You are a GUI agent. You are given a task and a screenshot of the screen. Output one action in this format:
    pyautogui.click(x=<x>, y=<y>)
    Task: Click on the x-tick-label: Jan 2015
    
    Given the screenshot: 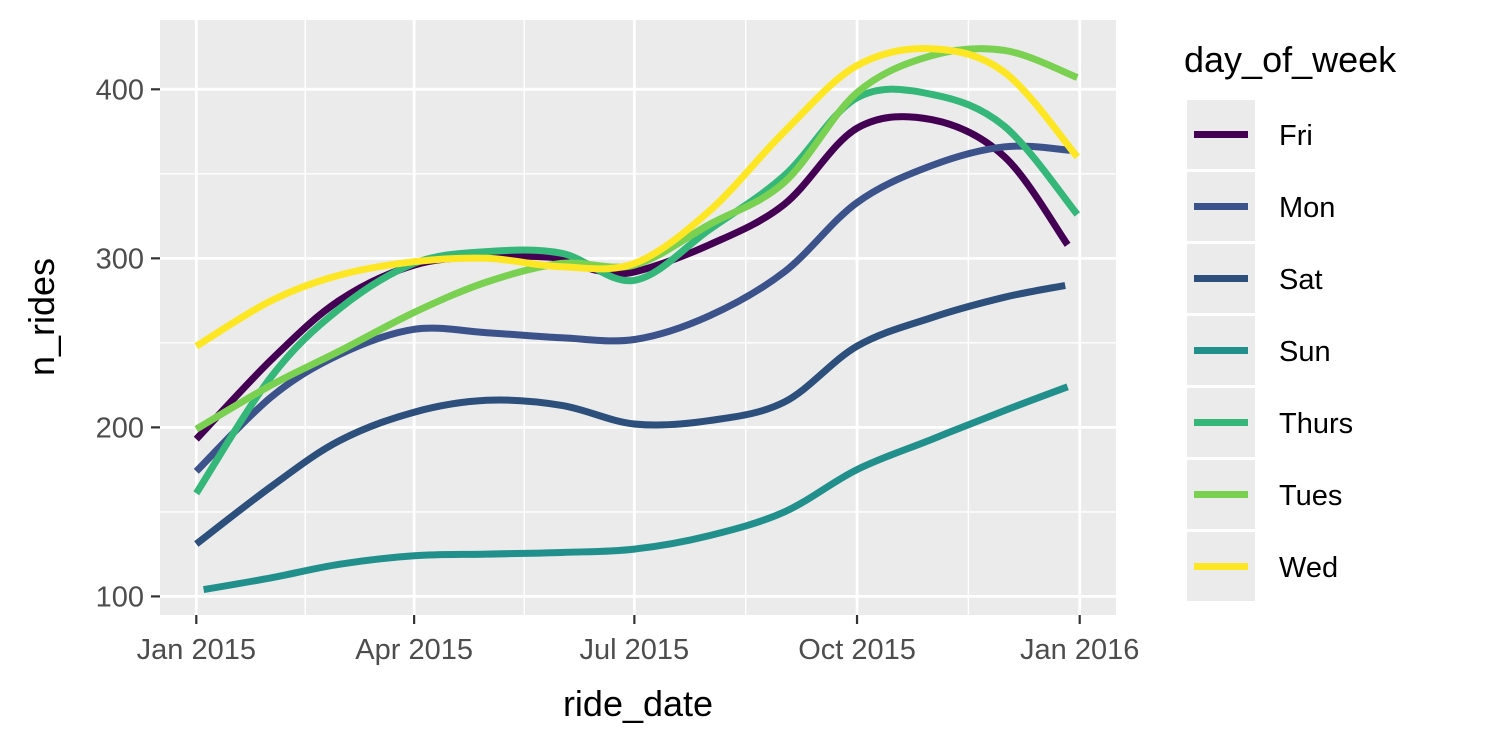 What is the action you would take?
    pyautogui.click(x=196, y=650)
    